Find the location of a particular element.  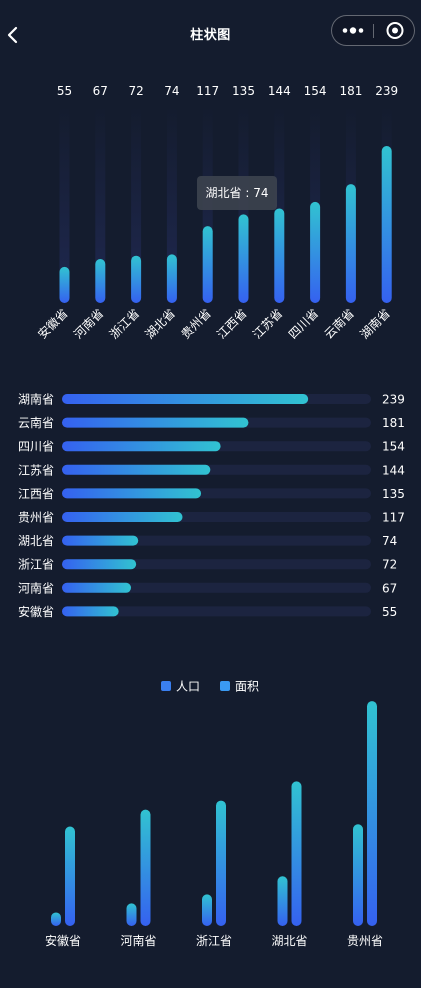

legend: 人口 面积 is located at coordinates (210, 687).